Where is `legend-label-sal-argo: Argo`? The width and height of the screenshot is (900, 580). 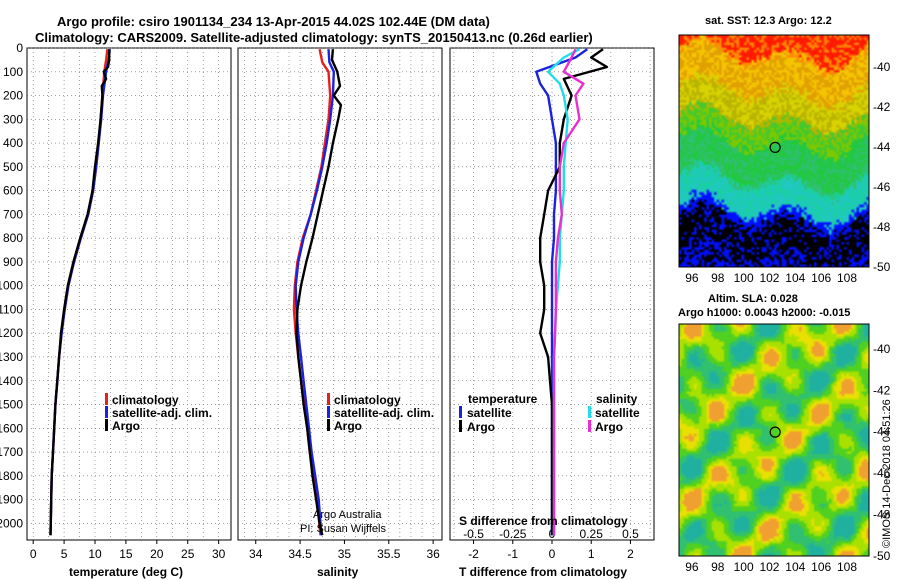 legend-label-sal-argo: Argo is located at coordinates (609, 427).